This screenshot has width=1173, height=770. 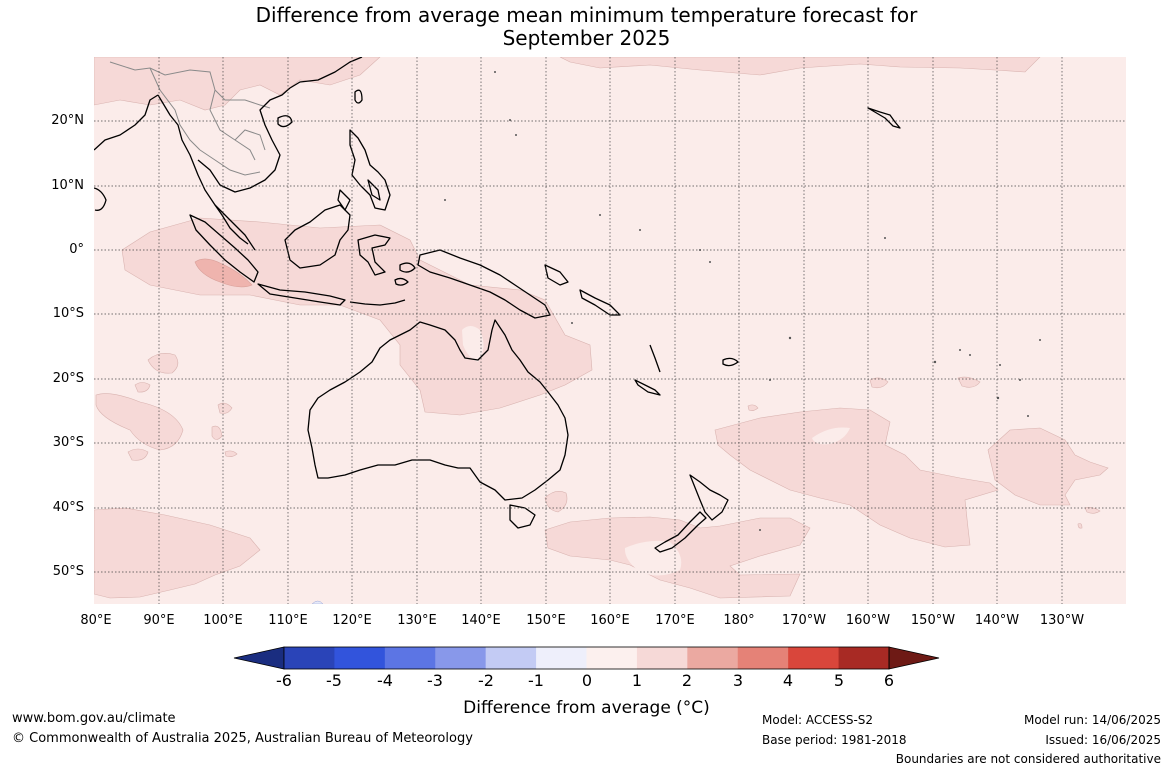 What do you see at coordinates (1103, 740) in the screenshot?
I see `footer-issued: Issued: 16/06/2025` at bounding box center [1103, 740].